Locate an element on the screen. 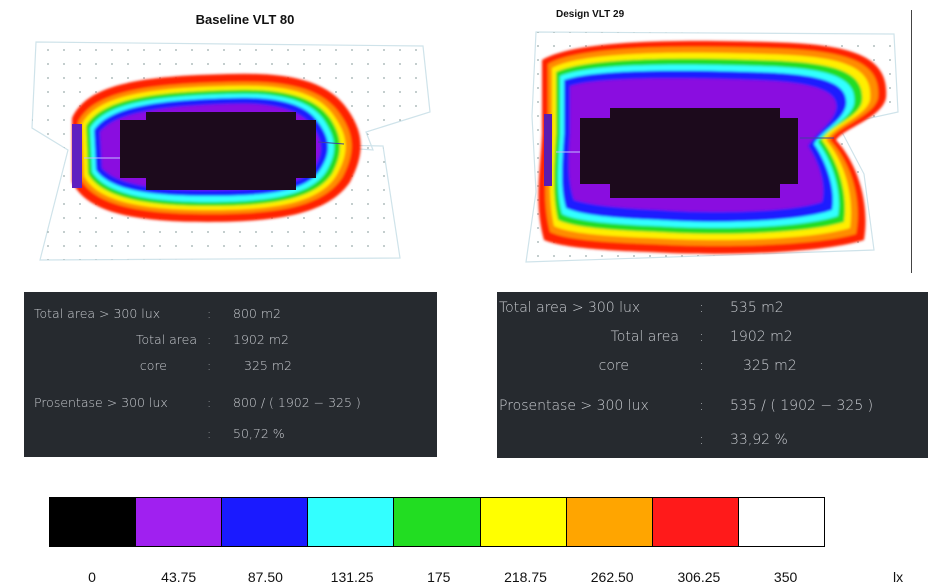  legend-tick-label: 350 is located at coordinates (785, 577).